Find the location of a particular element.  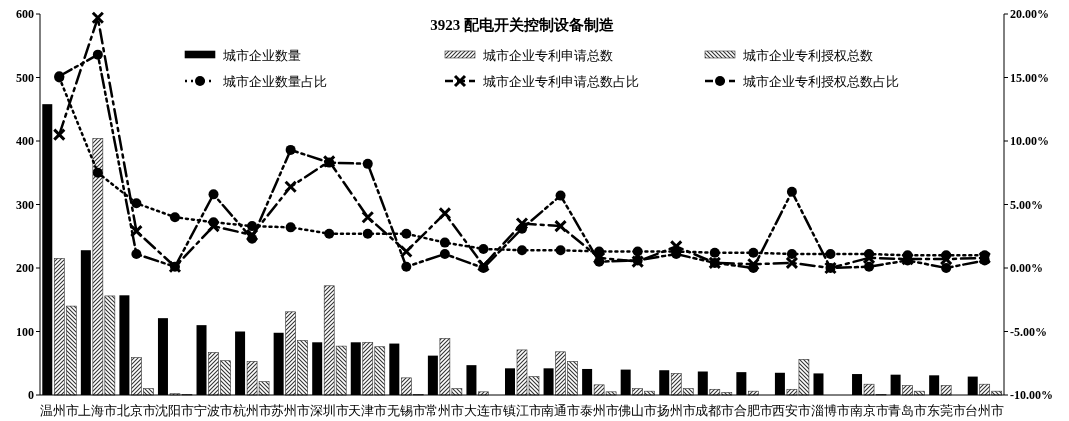

x-tick-label: 南京市 is located at coordinates (869, 410).